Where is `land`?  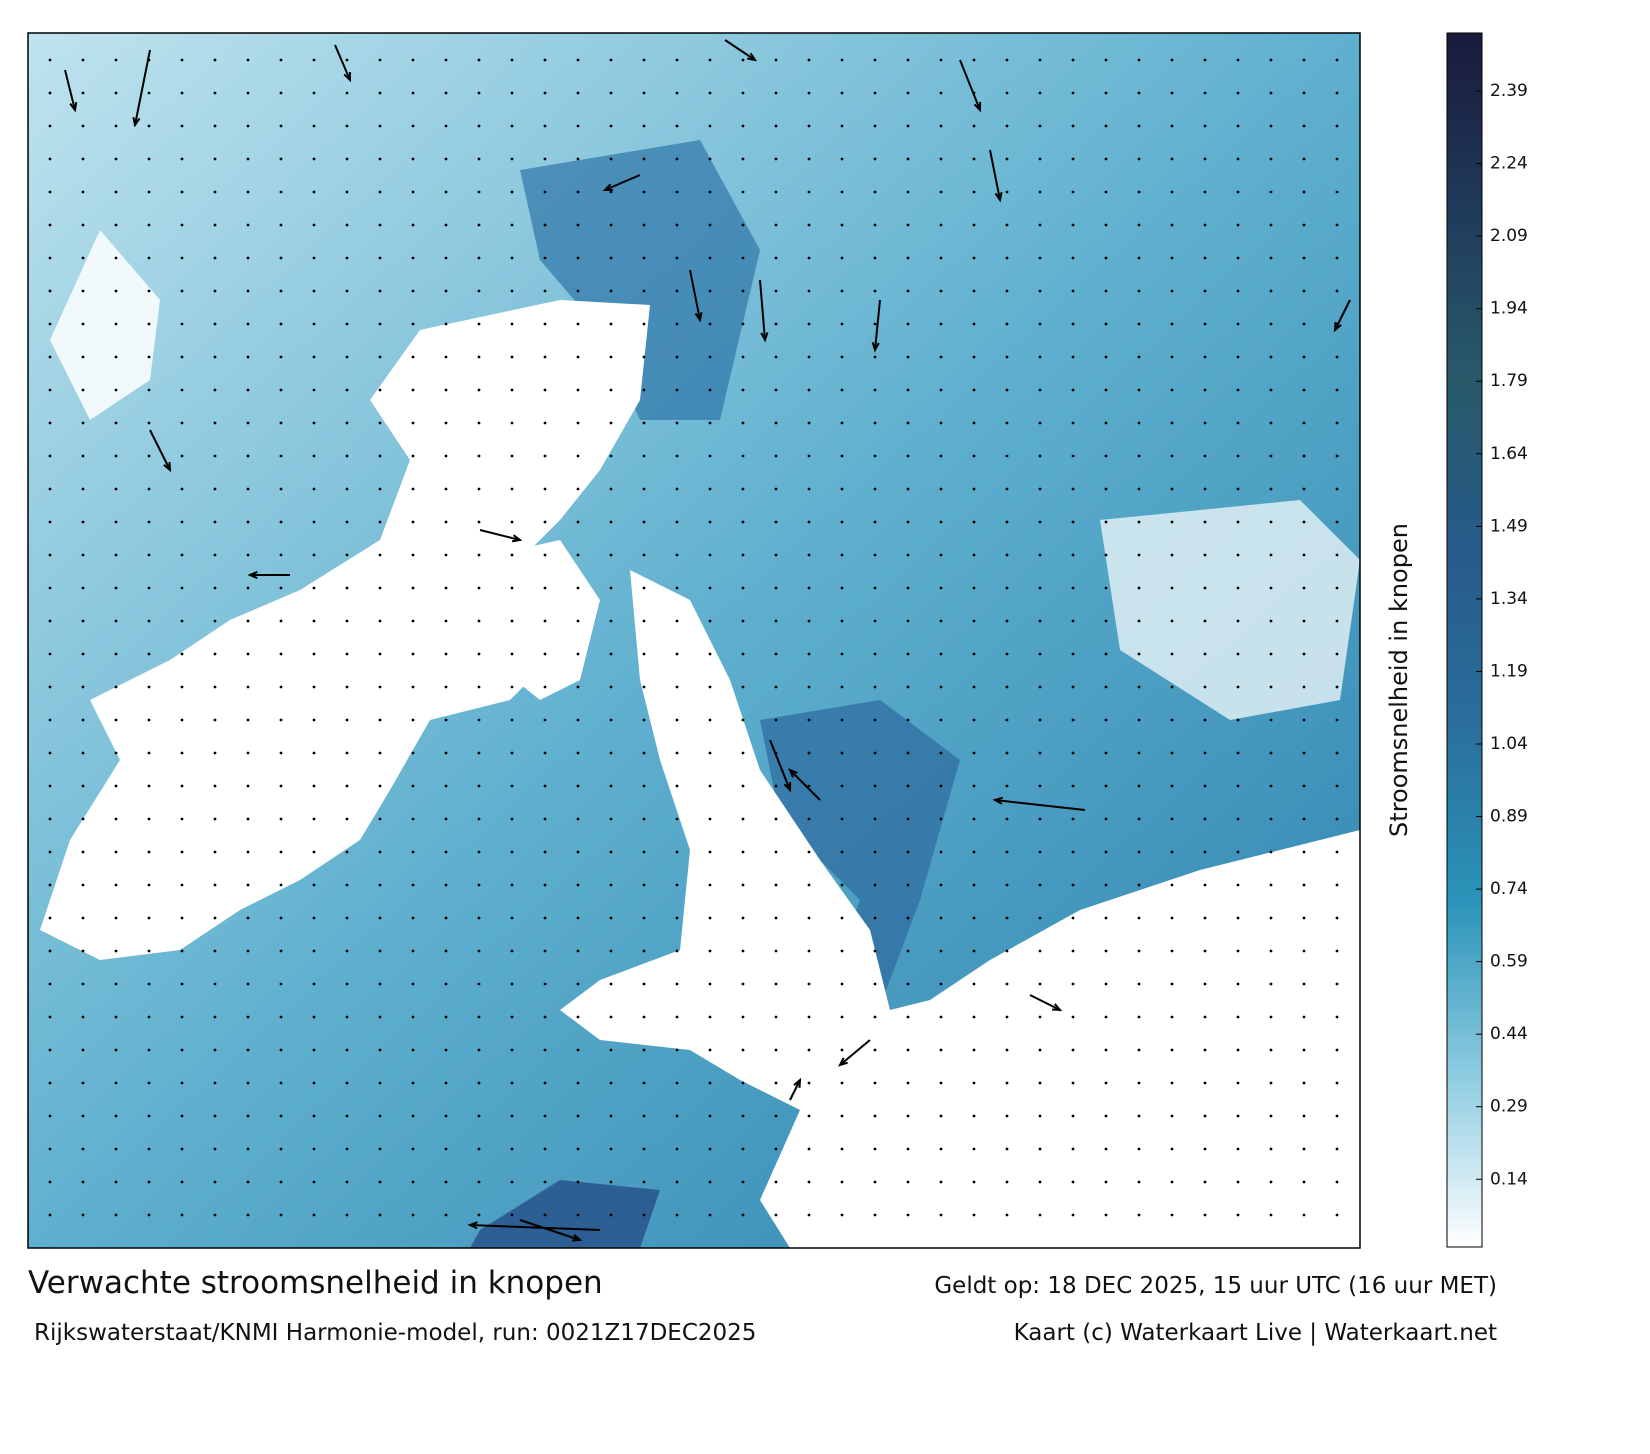 land is located at coordinates (105, 325).